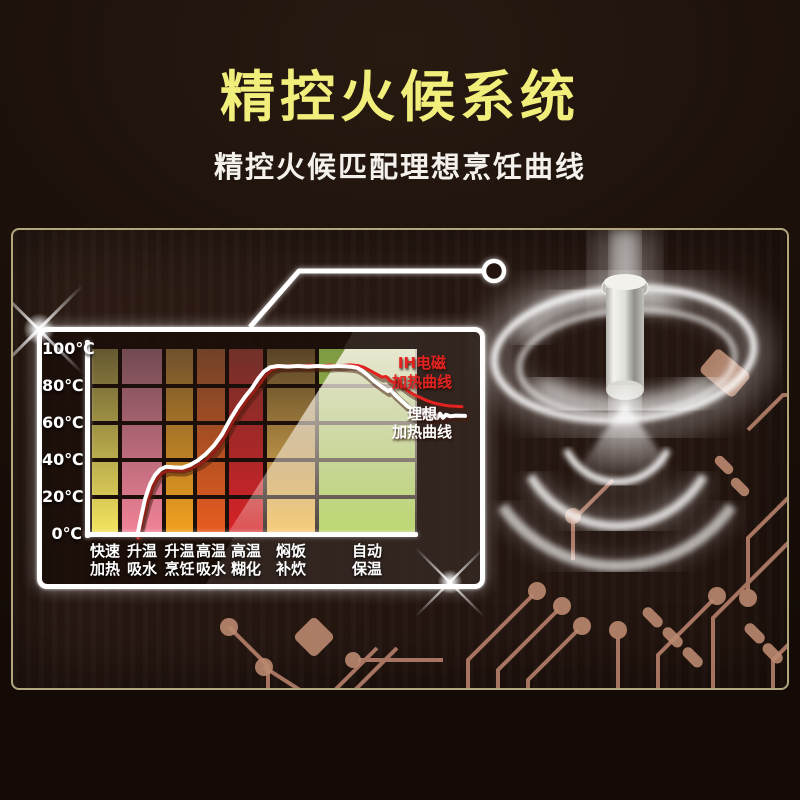 The height and width of the screenshot is (800, 800). What do you see at coordinates (625, 345) in the screenshot?
I see `temperature-sensor-cylinder` at bounding box center [625, 345].